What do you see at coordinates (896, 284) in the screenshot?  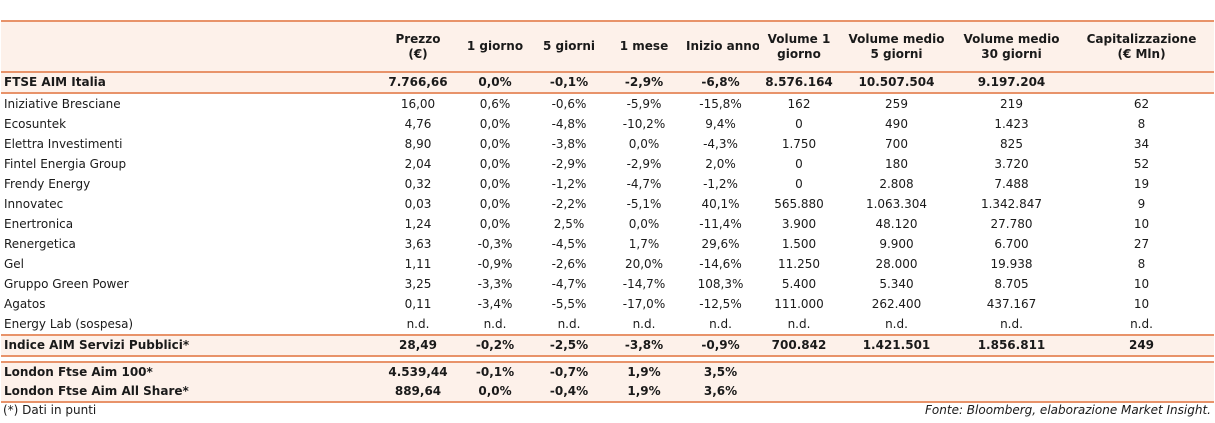 I see `cell-value: 5.340` at bounding box center [896, 284].